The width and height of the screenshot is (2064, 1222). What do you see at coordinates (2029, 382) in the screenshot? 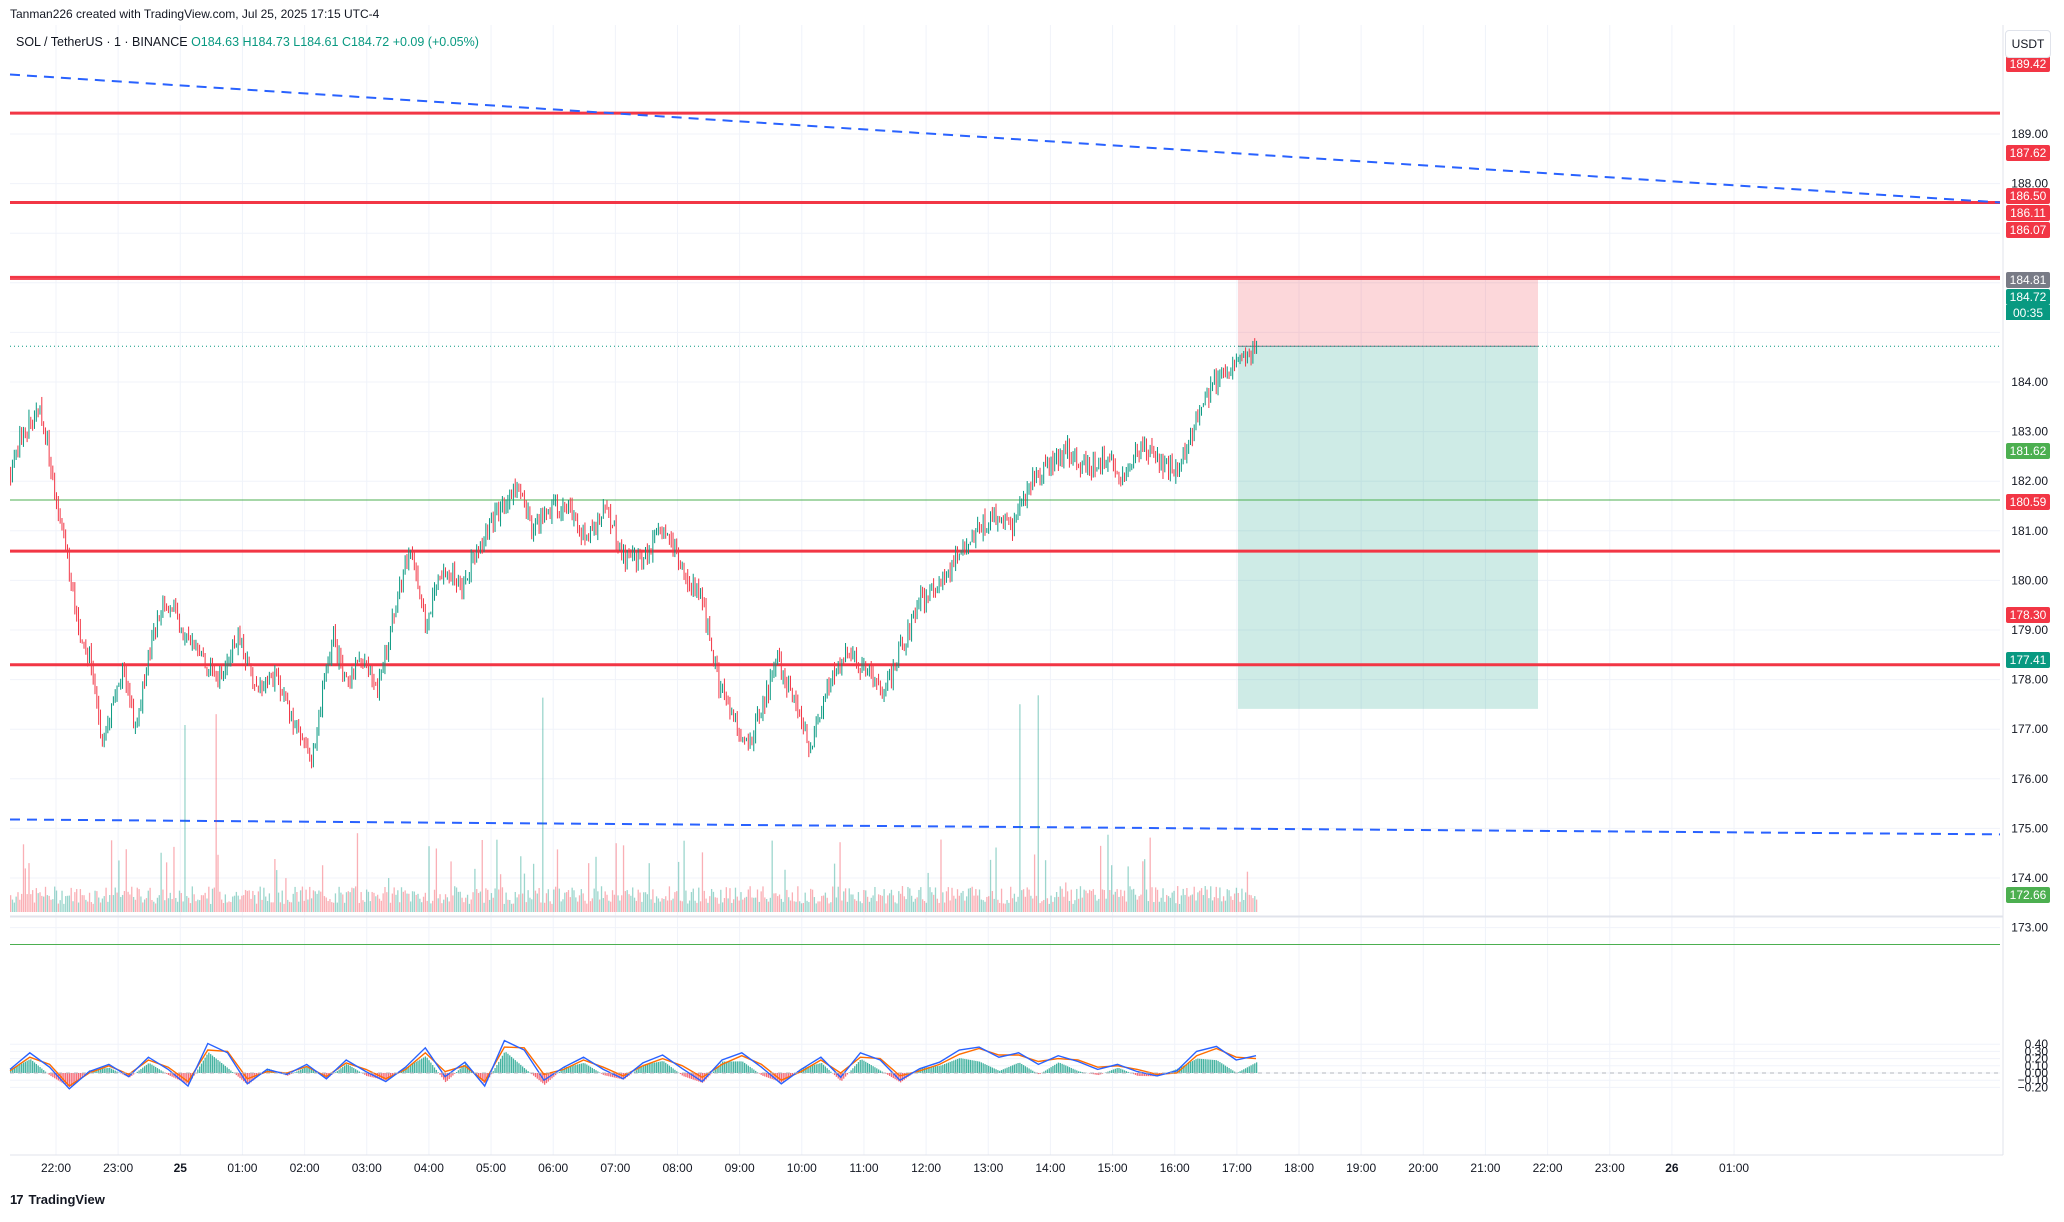
I see `price-tick-label: 184.00` at bounding box center [2029, 382].